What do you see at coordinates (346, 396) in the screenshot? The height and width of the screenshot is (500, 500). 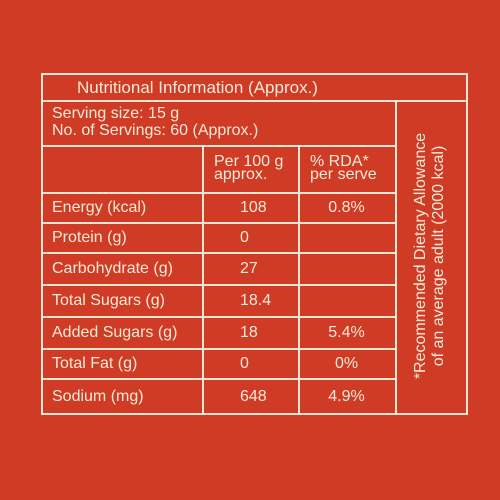 I see `rda-percent: 4.9%` at bounding box center [346, 396].